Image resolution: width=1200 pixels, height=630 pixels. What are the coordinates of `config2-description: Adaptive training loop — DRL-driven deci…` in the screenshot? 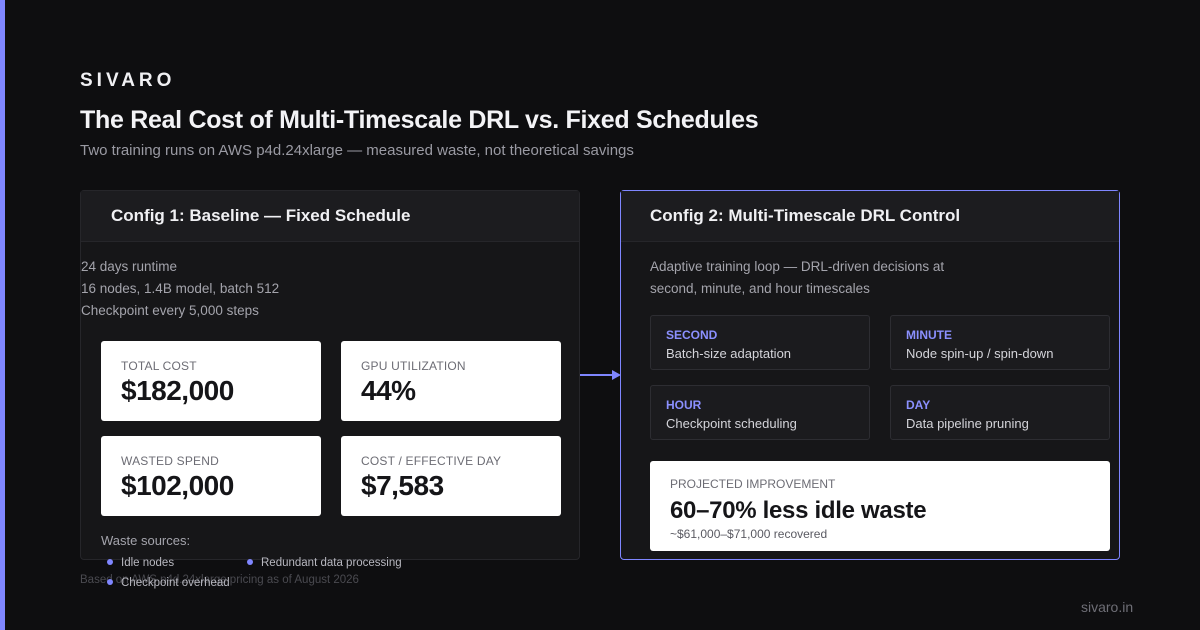 It's located at (820, 278).